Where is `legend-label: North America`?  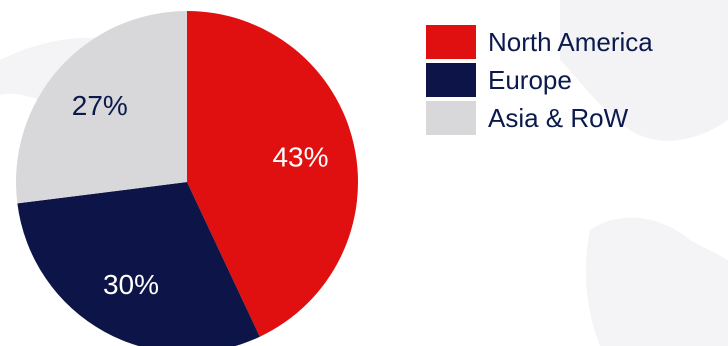 legend-label: North America is located at coordinates (570, 42).